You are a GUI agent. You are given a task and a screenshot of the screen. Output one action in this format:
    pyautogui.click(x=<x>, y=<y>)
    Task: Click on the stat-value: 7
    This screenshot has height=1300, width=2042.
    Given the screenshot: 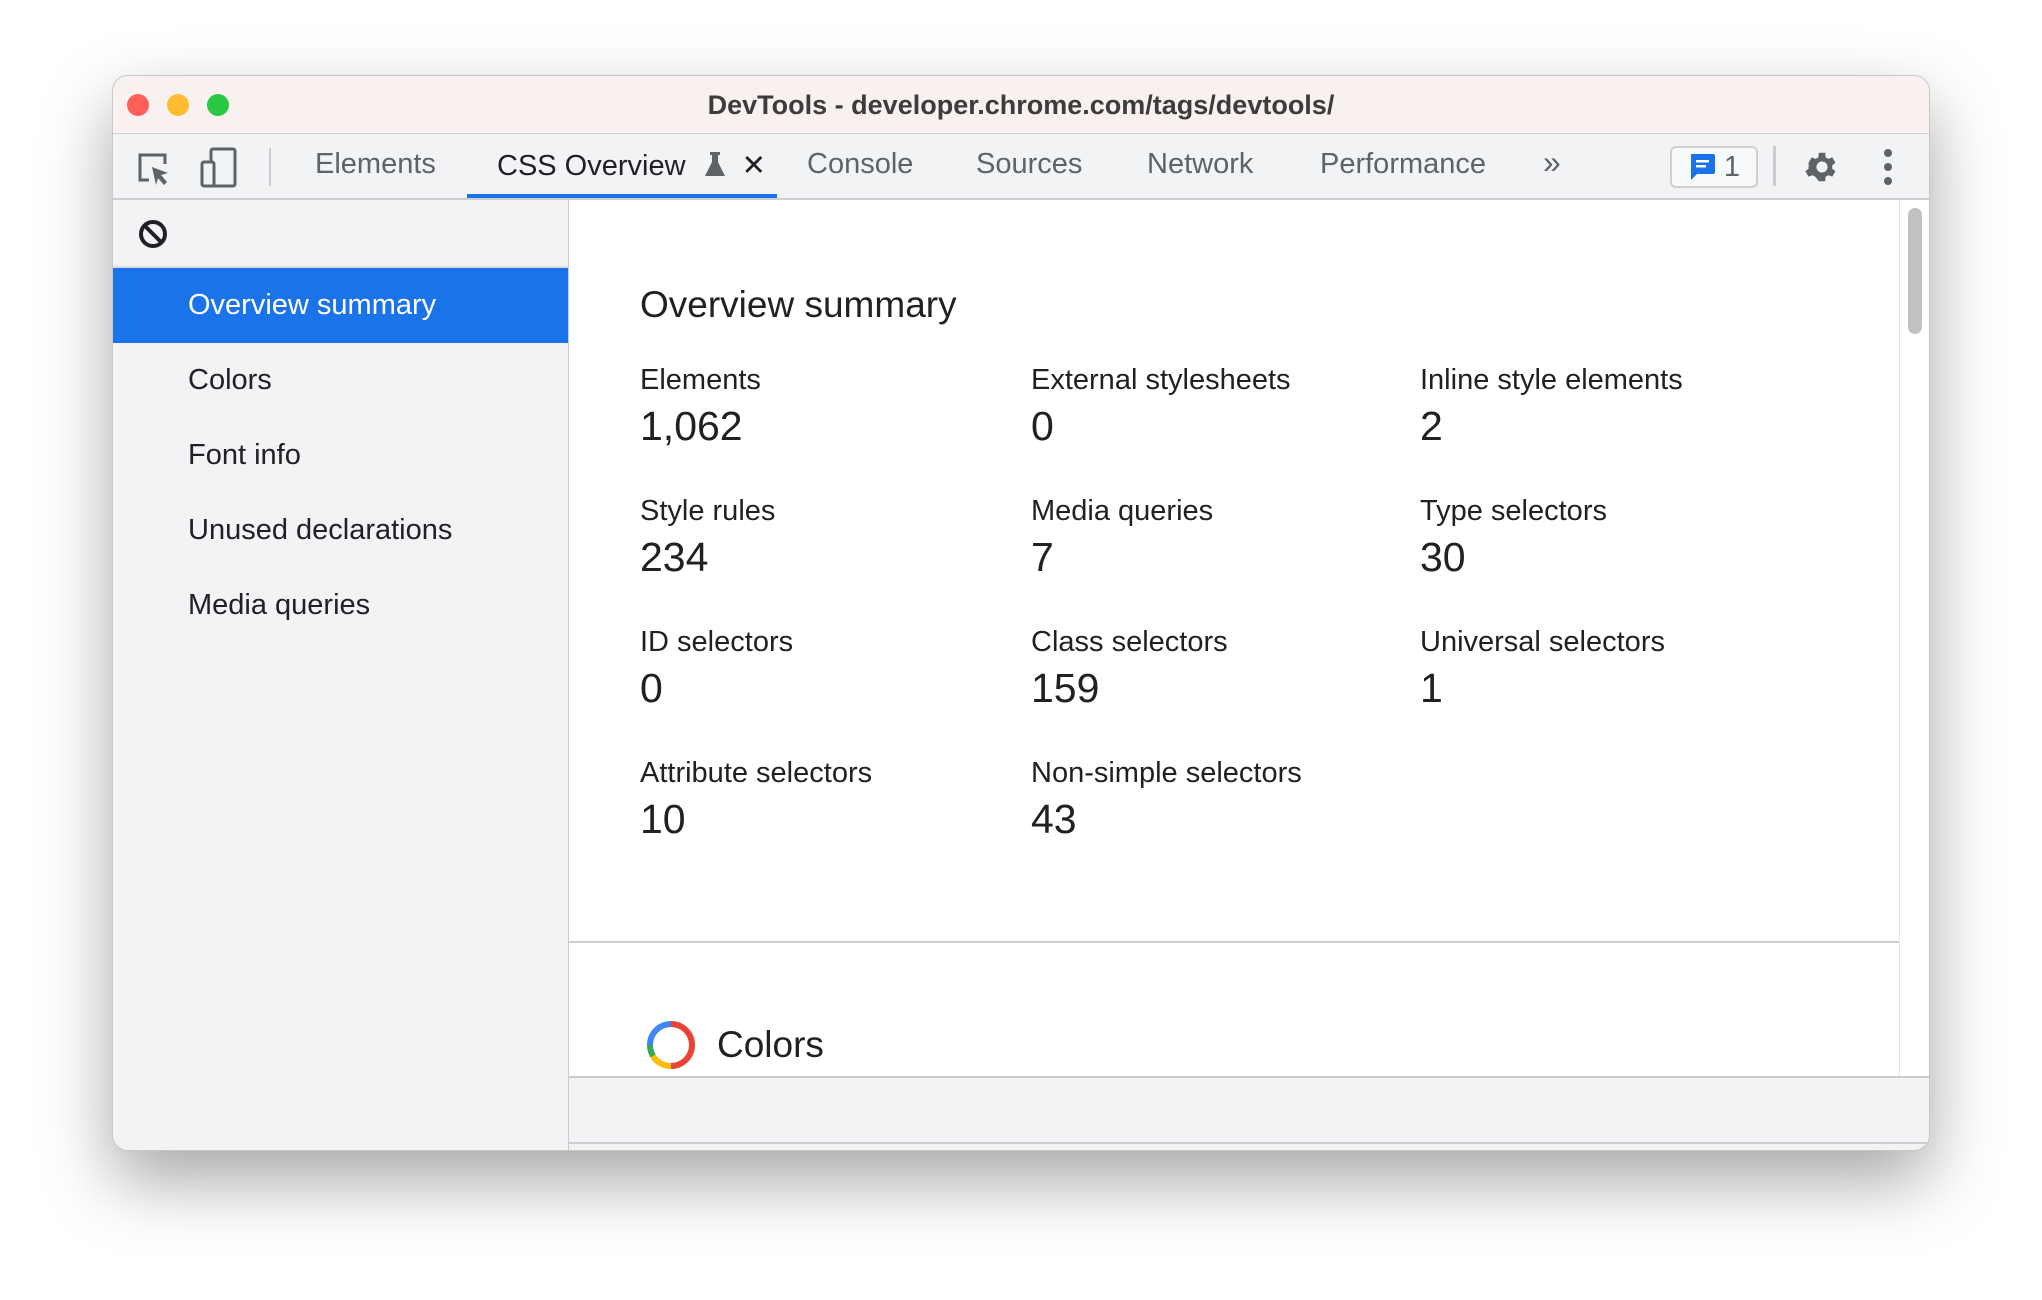 What is the action you would take?
    pyautogui.click(x=1042, y=557)
    